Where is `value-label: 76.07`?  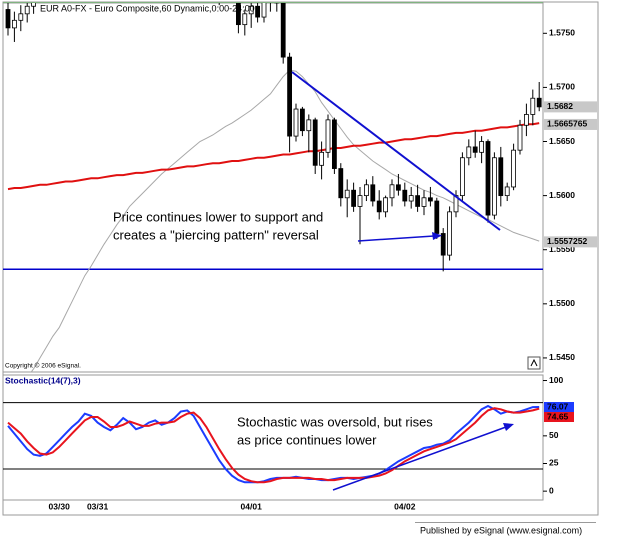
value-label: 76.07 is located at coordinates (558, 406).